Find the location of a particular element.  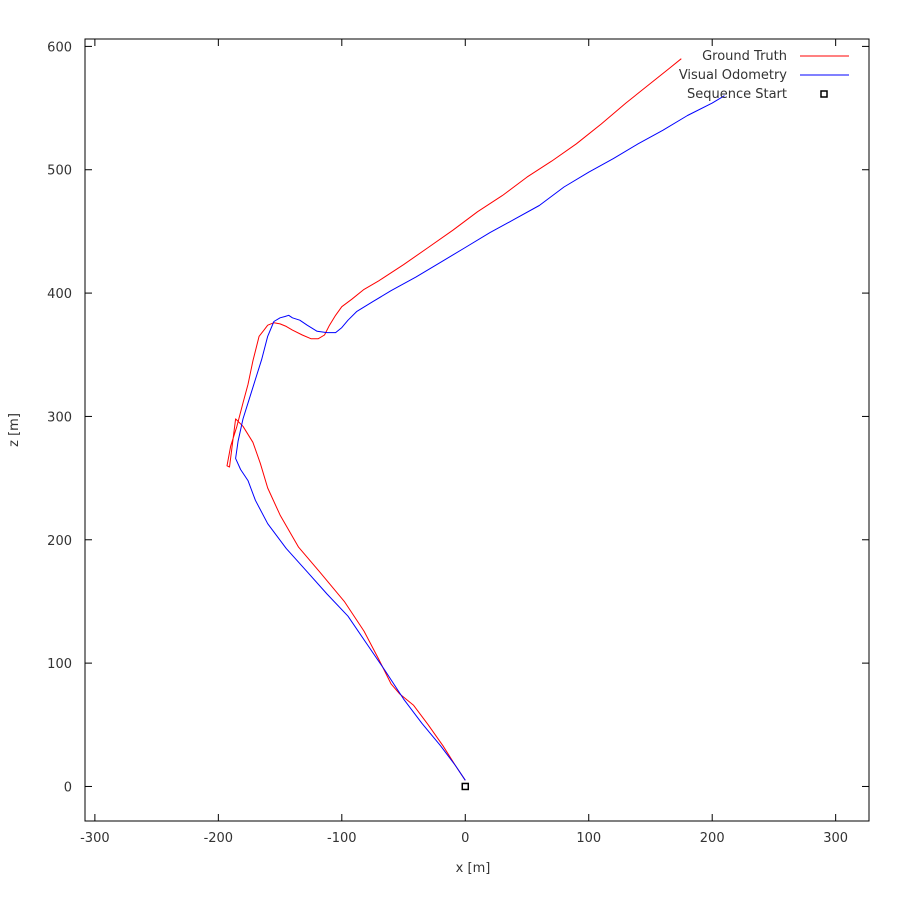

y-tick-label: 600 is located at coordinates (59, 47).